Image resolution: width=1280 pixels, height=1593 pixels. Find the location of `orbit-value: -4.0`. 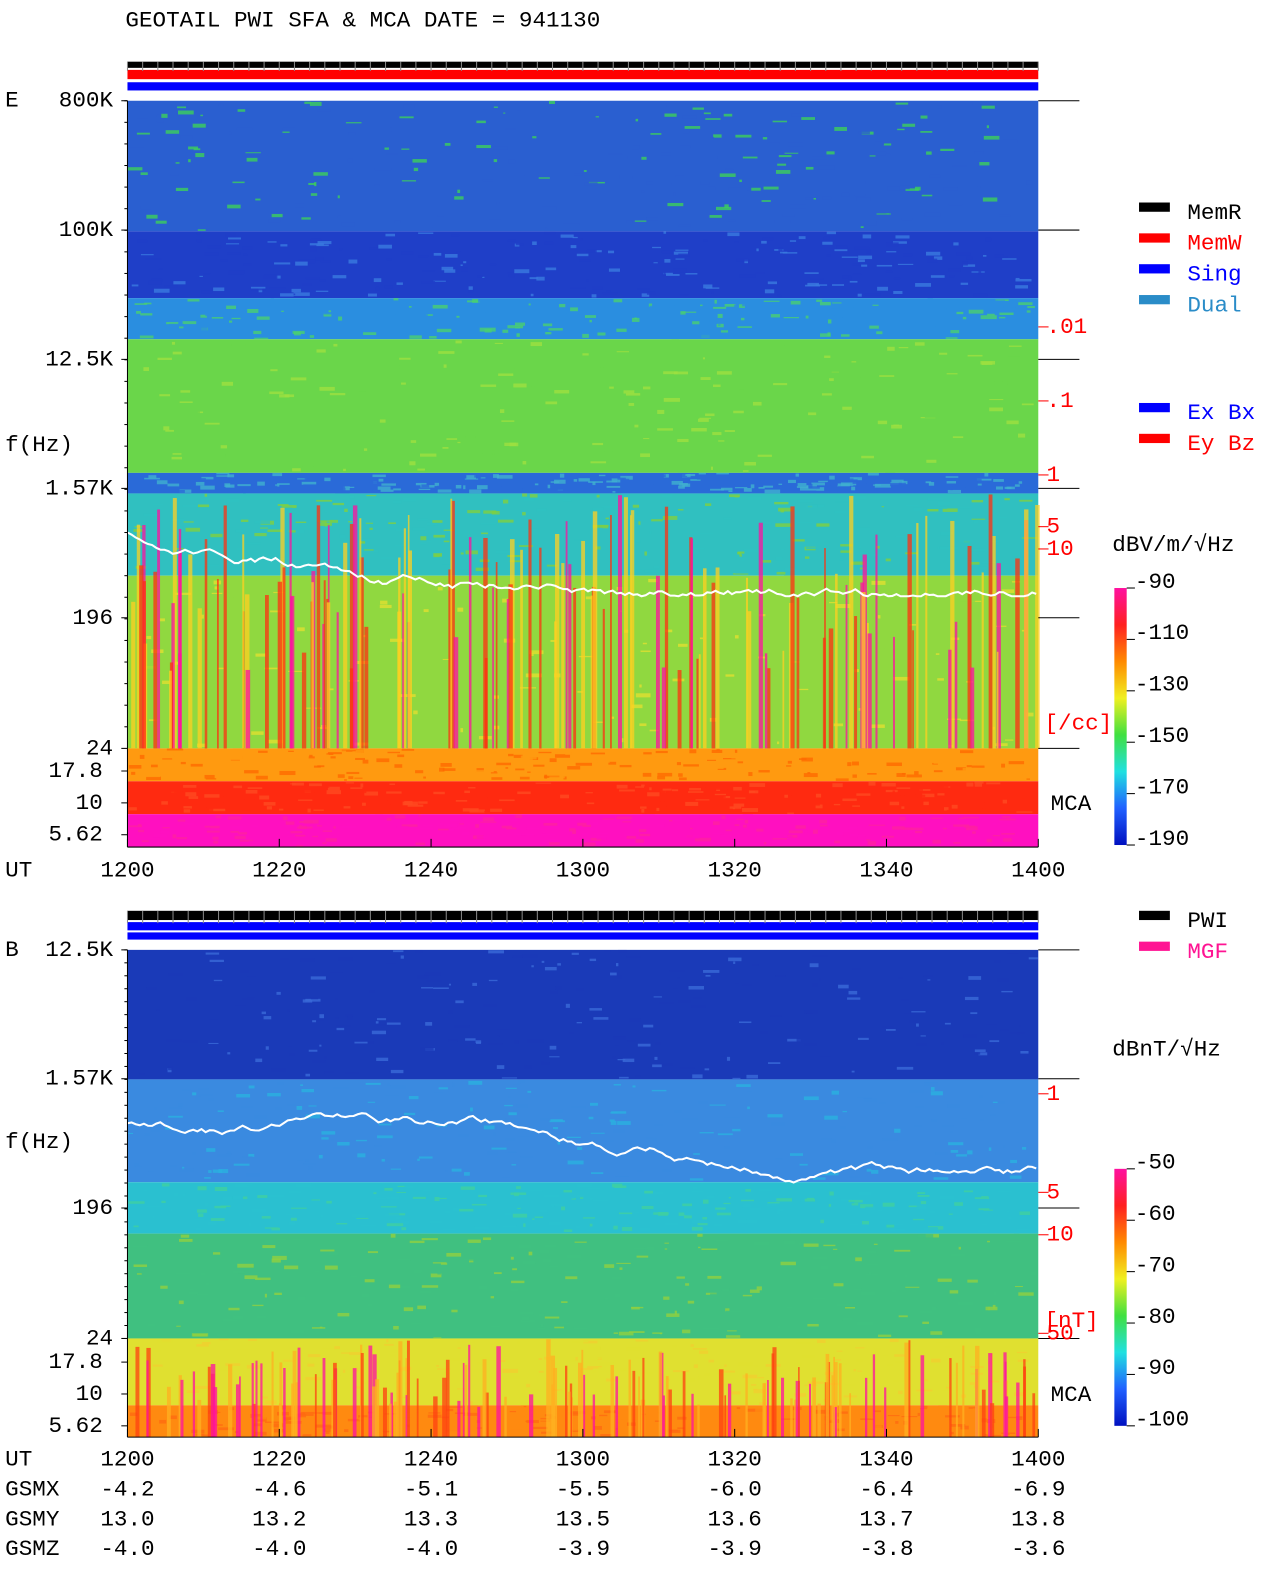

orbit-value: -4.0 is located at coordinates (431, 1549).